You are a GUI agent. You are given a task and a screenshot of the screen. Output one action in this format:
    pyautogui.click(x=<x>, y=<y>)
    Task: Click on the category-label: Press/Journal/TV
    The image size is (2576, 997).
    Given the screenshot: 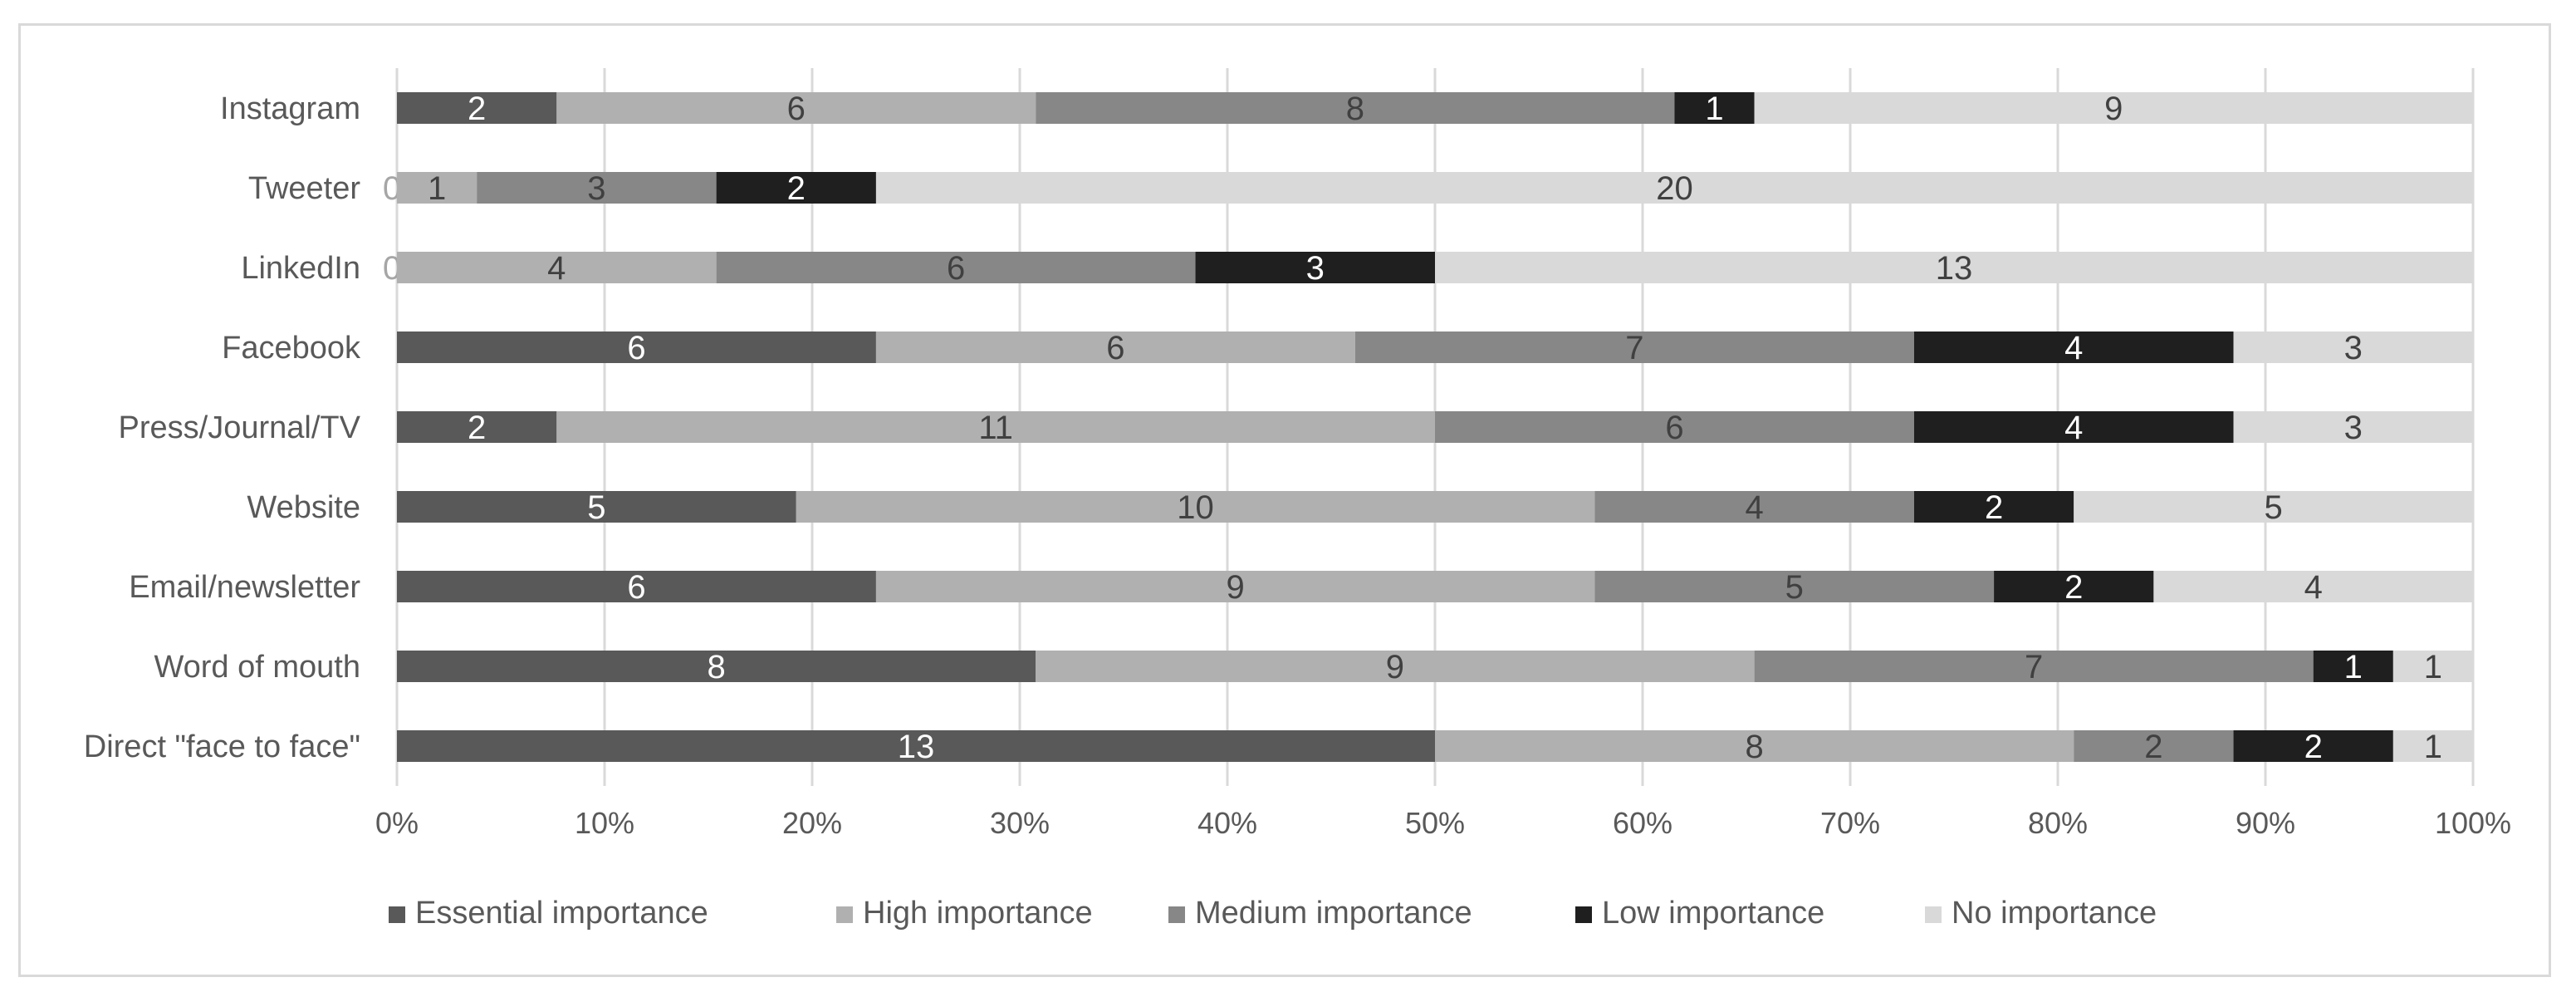 What is the action you would take?
    pyautogui.click(x=240, y=427)
    